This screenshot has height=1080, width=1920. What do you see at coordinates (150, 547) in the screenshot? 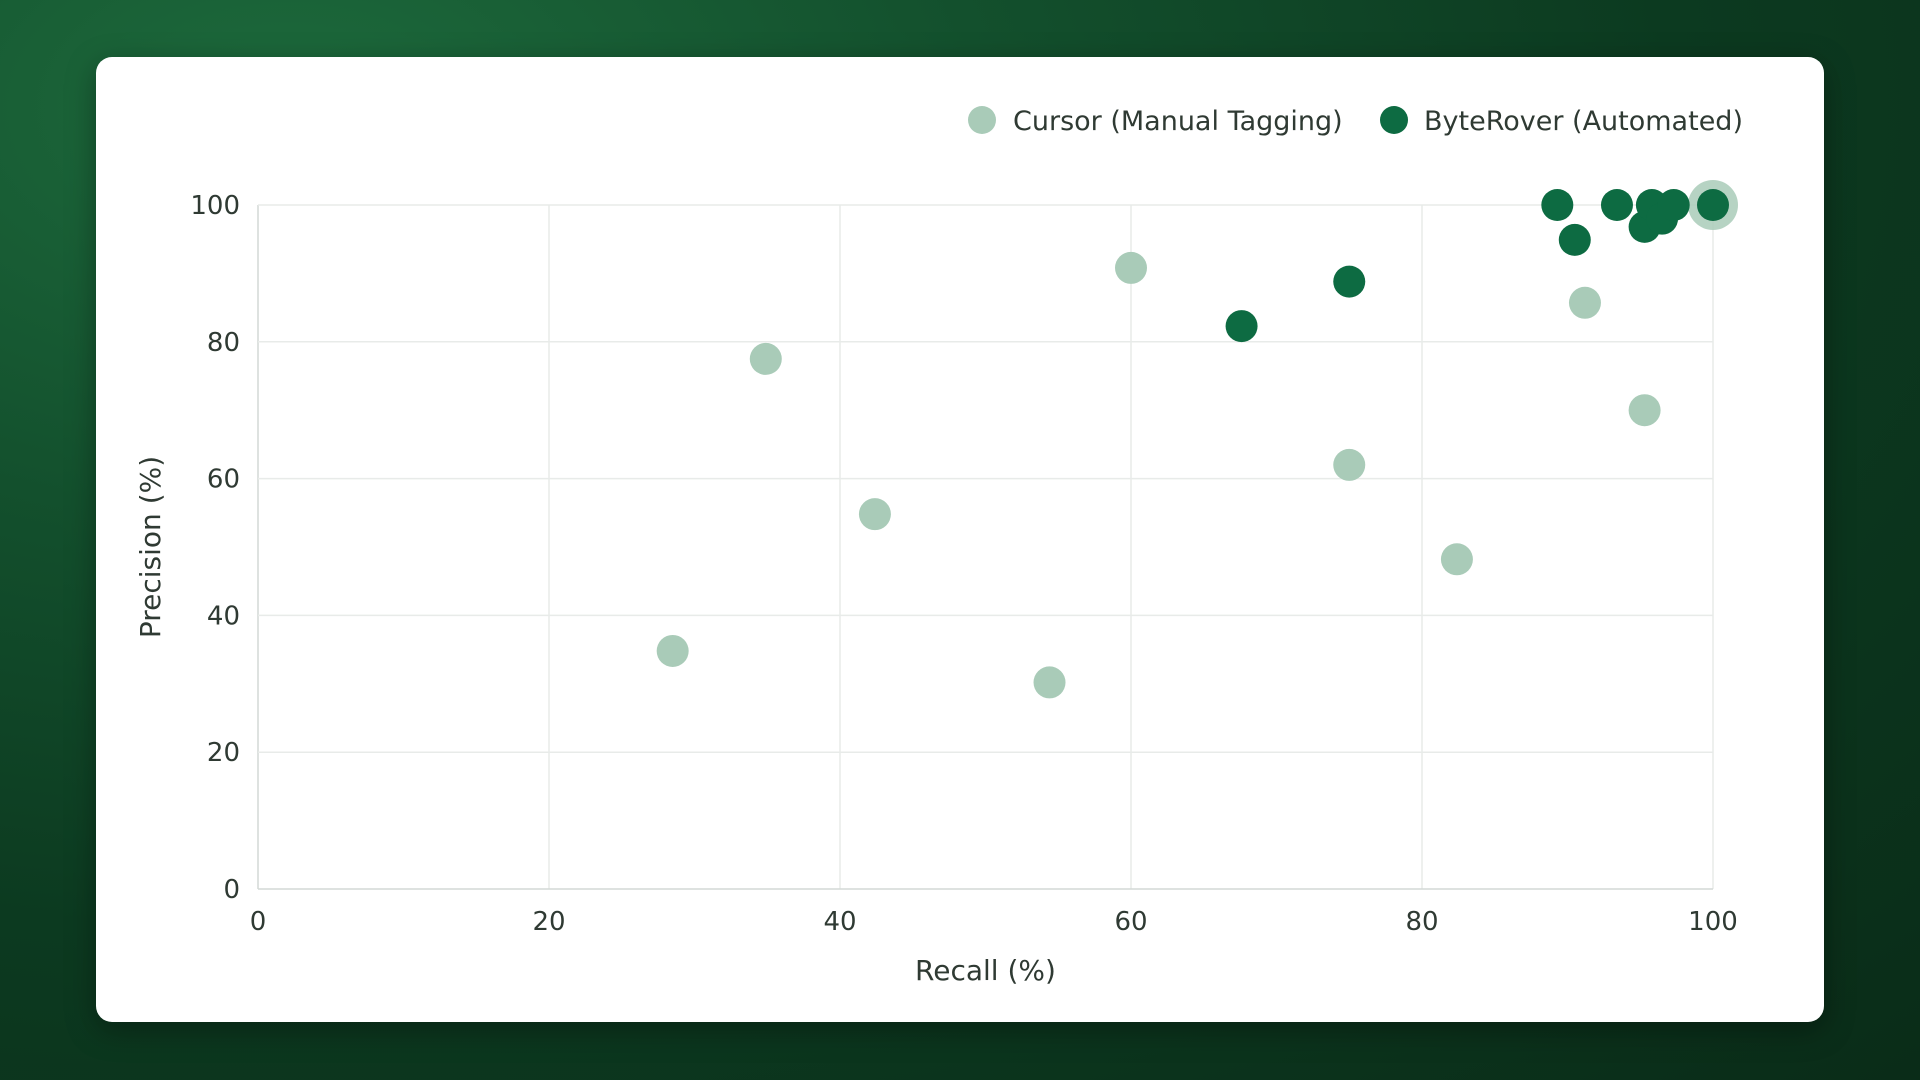
I see `y-axis-title: Precision (%)` at bounding box center [150, 547].